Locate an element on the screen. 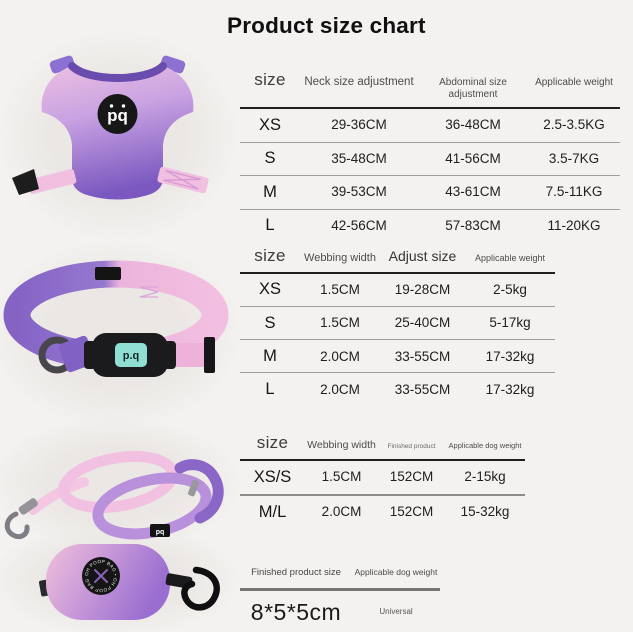 Image resolution: width=633 pixels, height=632 pixels. table-row: XS 29-36CM 36-48CM 2.5-3.5KG is located at coordinates (430, 125).